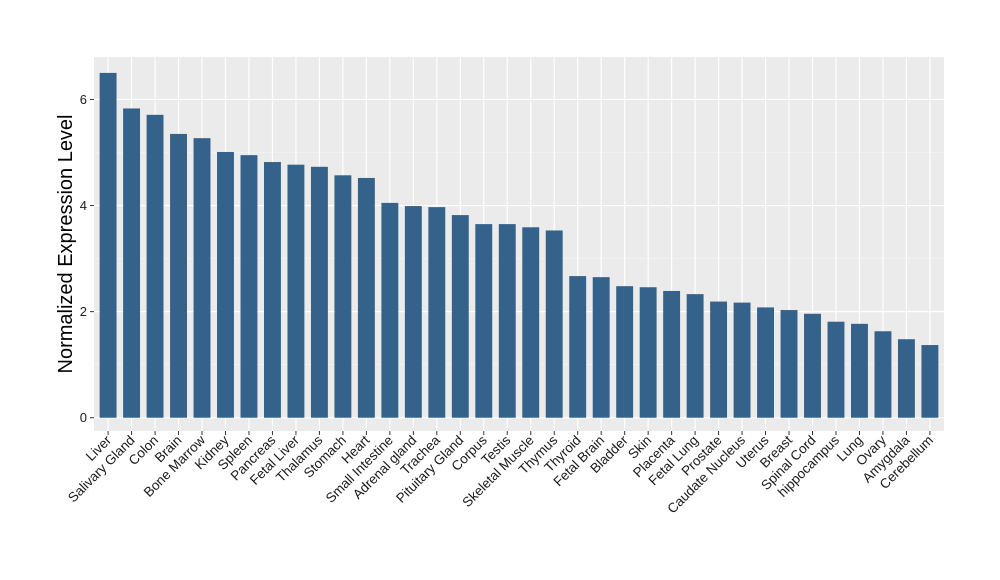  I want to click on y-tick-label: 2, so click(83, 311).